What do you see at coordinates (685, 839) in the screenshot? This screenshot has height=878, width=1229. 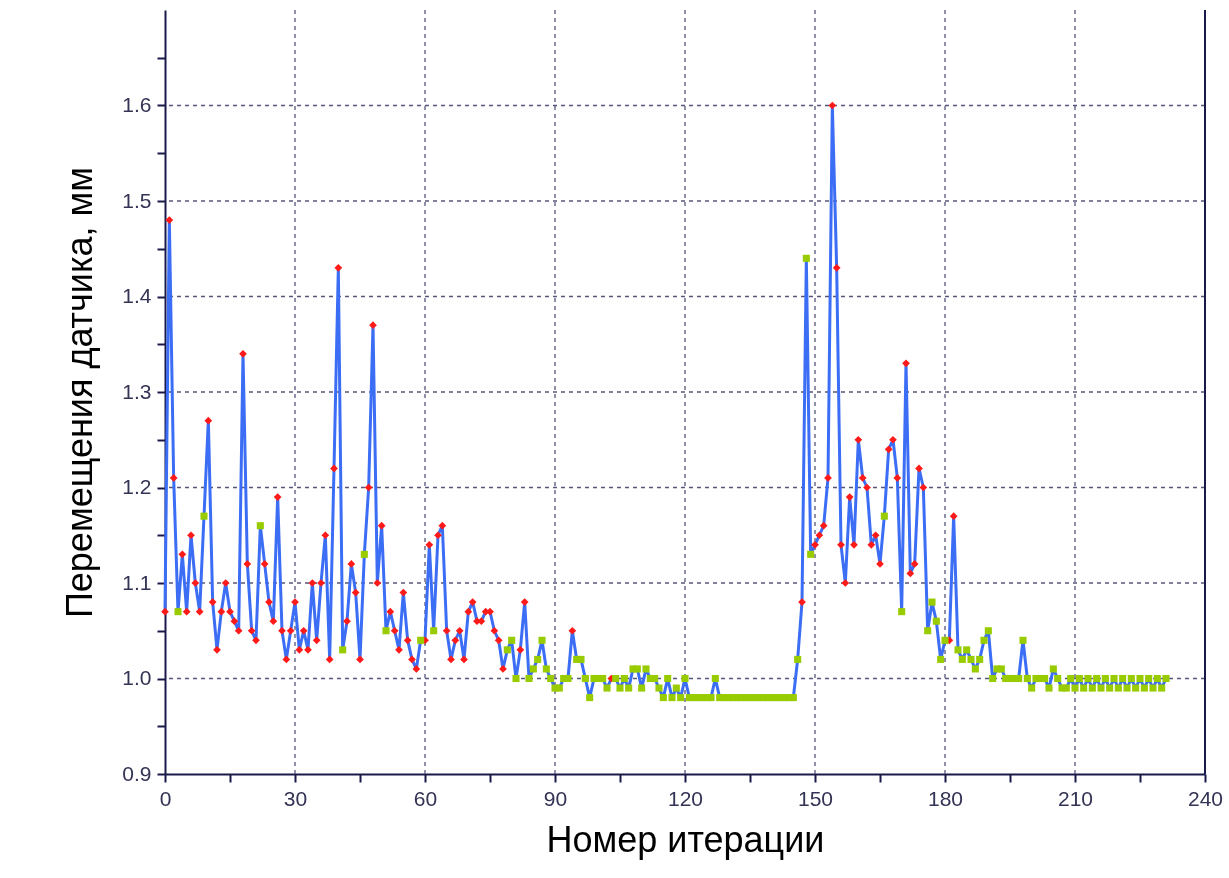 I see `x-axis-title: Номер итерации` at bounding box center [685, 839].